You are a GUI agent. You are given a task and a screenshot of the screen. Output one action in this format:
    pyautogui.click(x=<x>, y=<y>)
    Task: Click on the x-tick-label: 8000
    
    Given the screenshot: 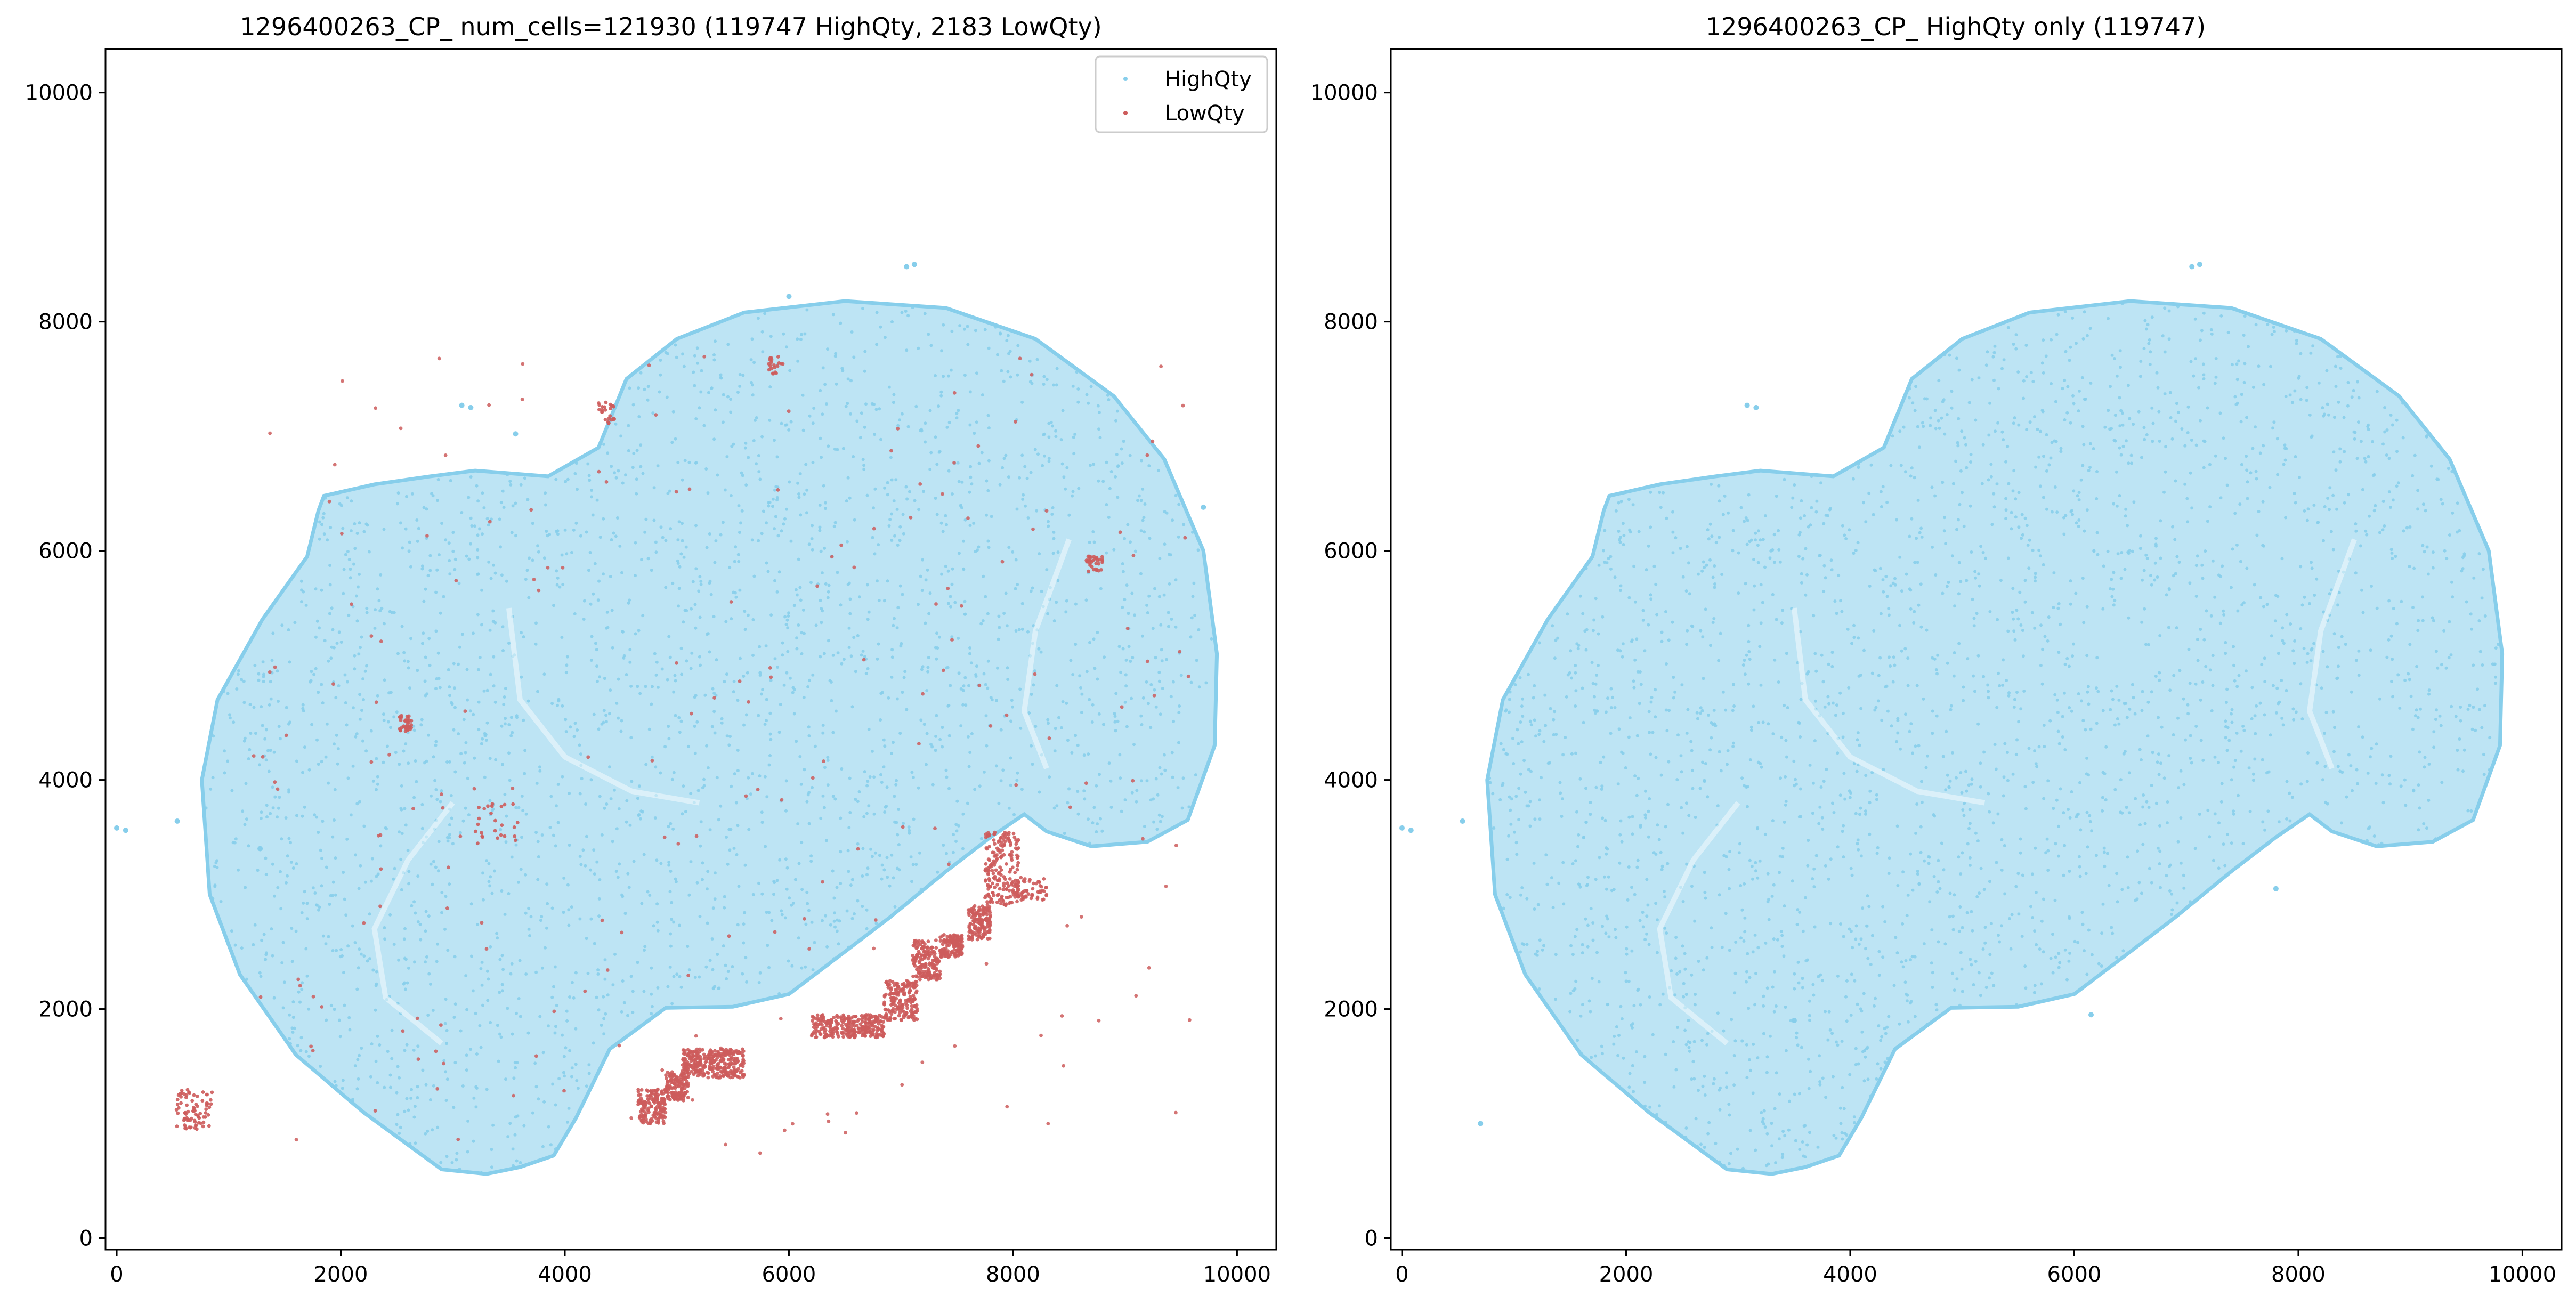 What is the action you would take?
    pyautogui.click(x=1013, y=1274)
    